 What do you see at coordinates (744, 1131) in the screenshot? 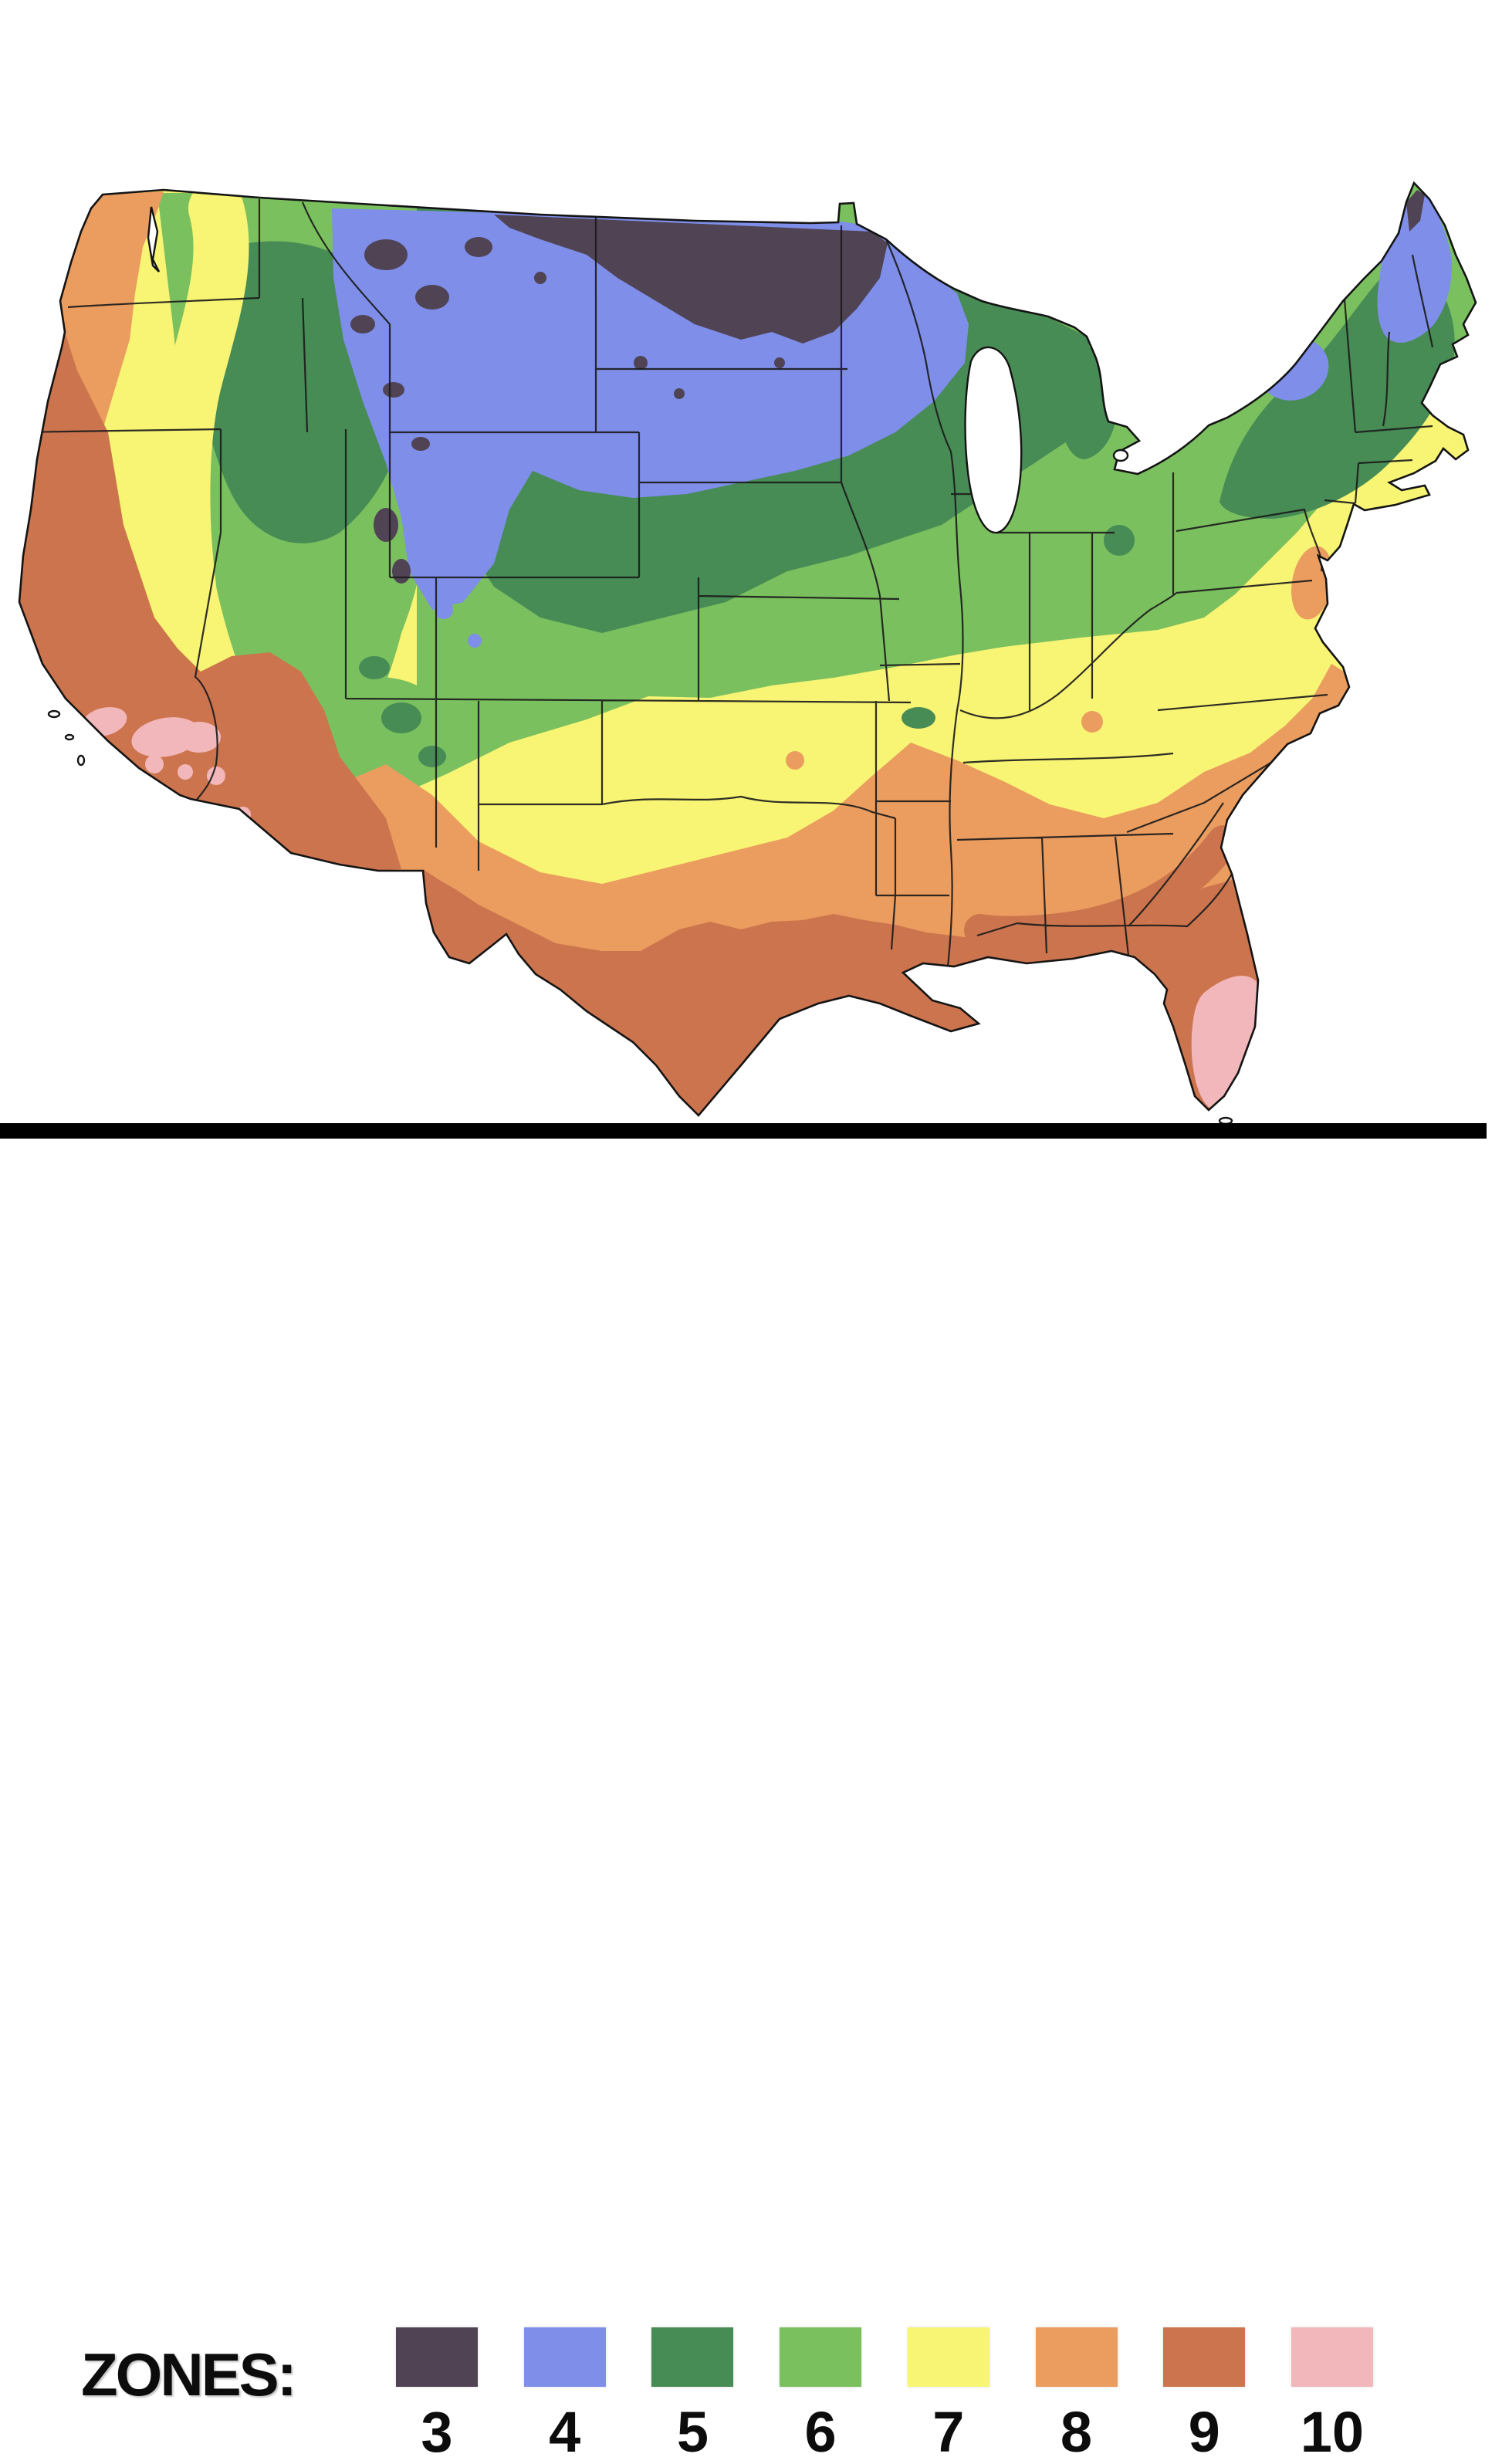
I see `divider-bar` at bounding box center [744, 1131].